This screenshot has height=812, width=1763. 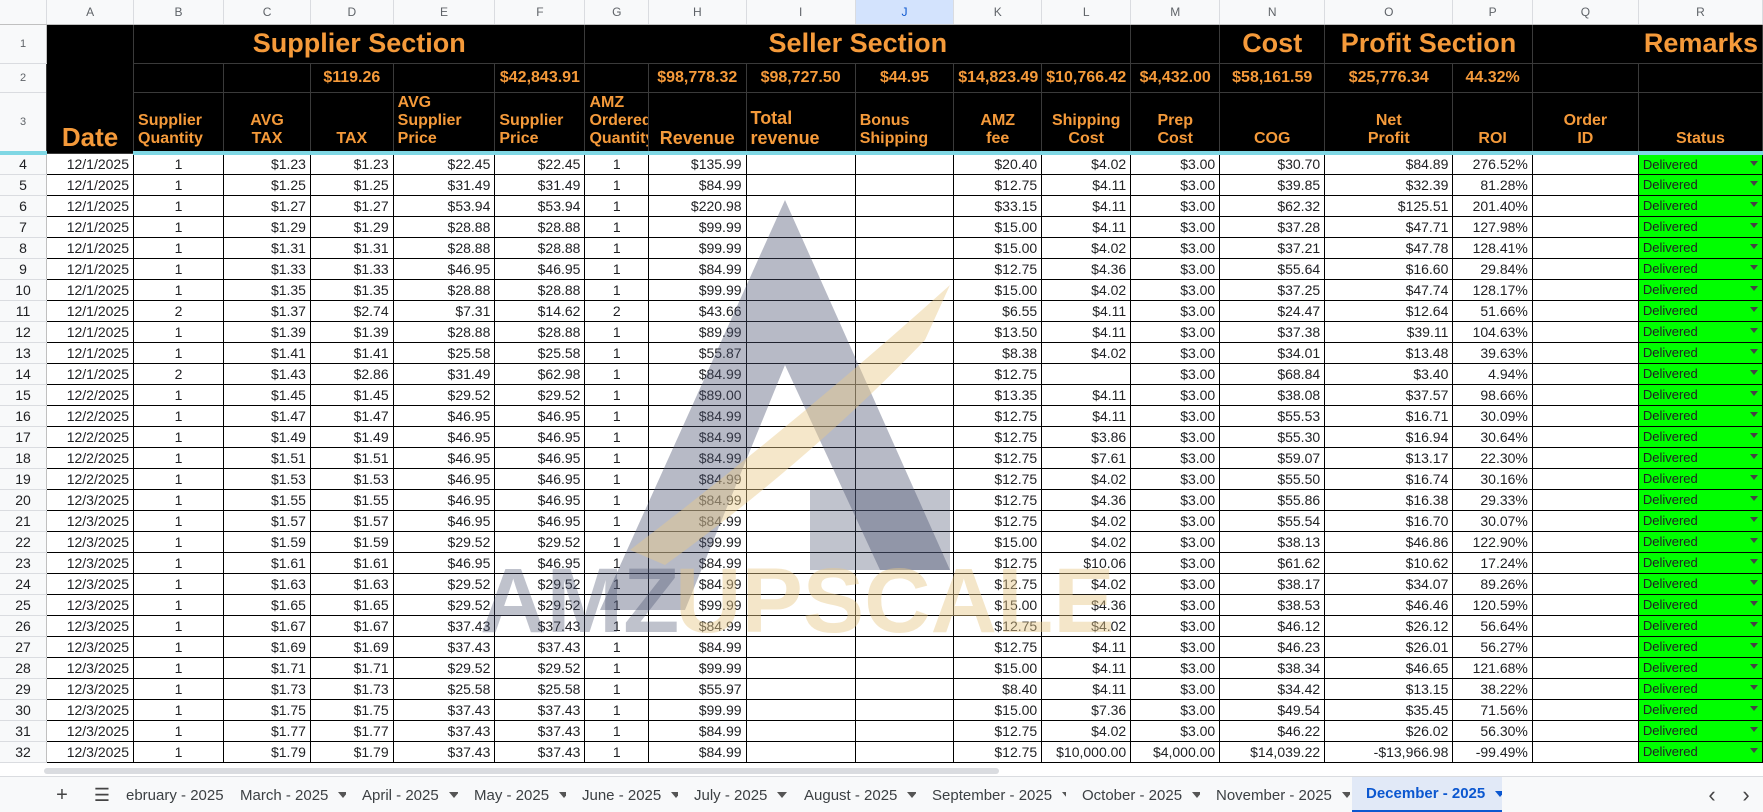 I want to click on avg-supplier-price-cell: $29.52, so click(x=444, y=394).